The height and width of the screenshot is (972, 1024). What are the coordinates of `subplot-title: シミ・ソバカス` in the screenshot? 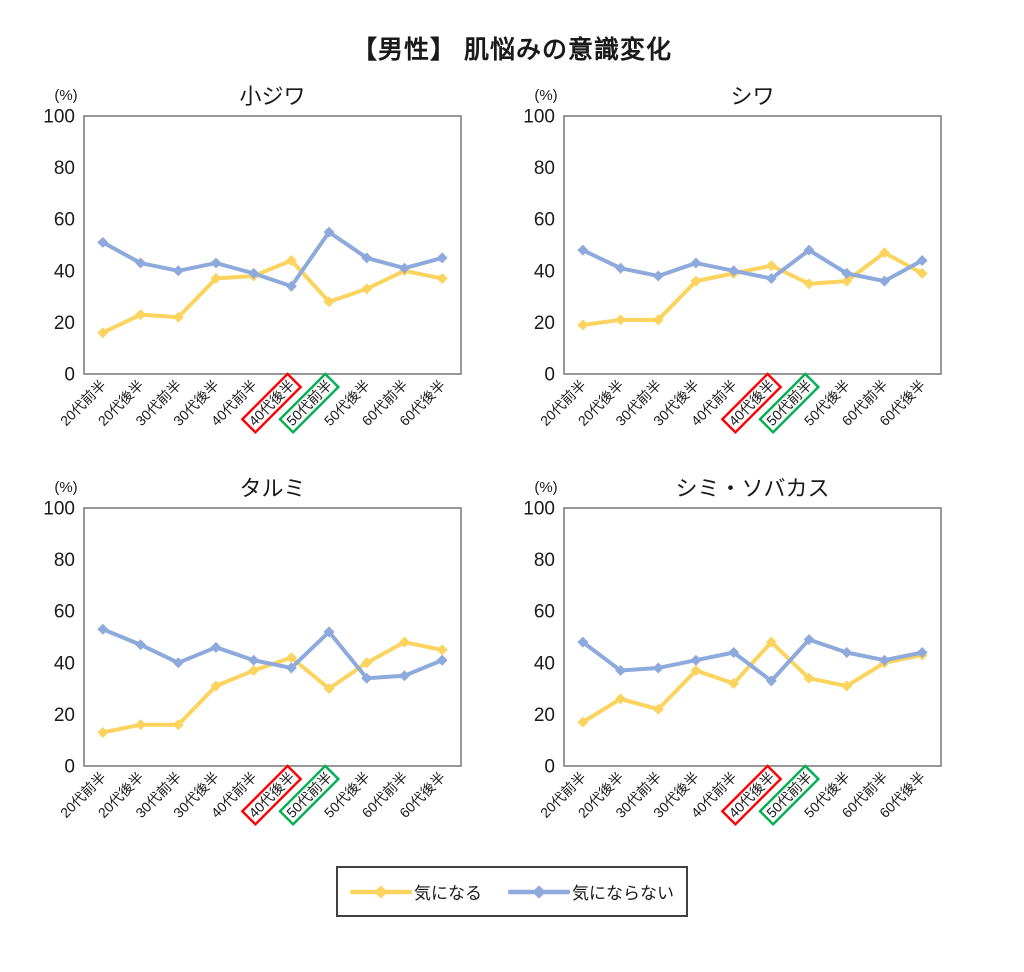 It's located at (752, 488).